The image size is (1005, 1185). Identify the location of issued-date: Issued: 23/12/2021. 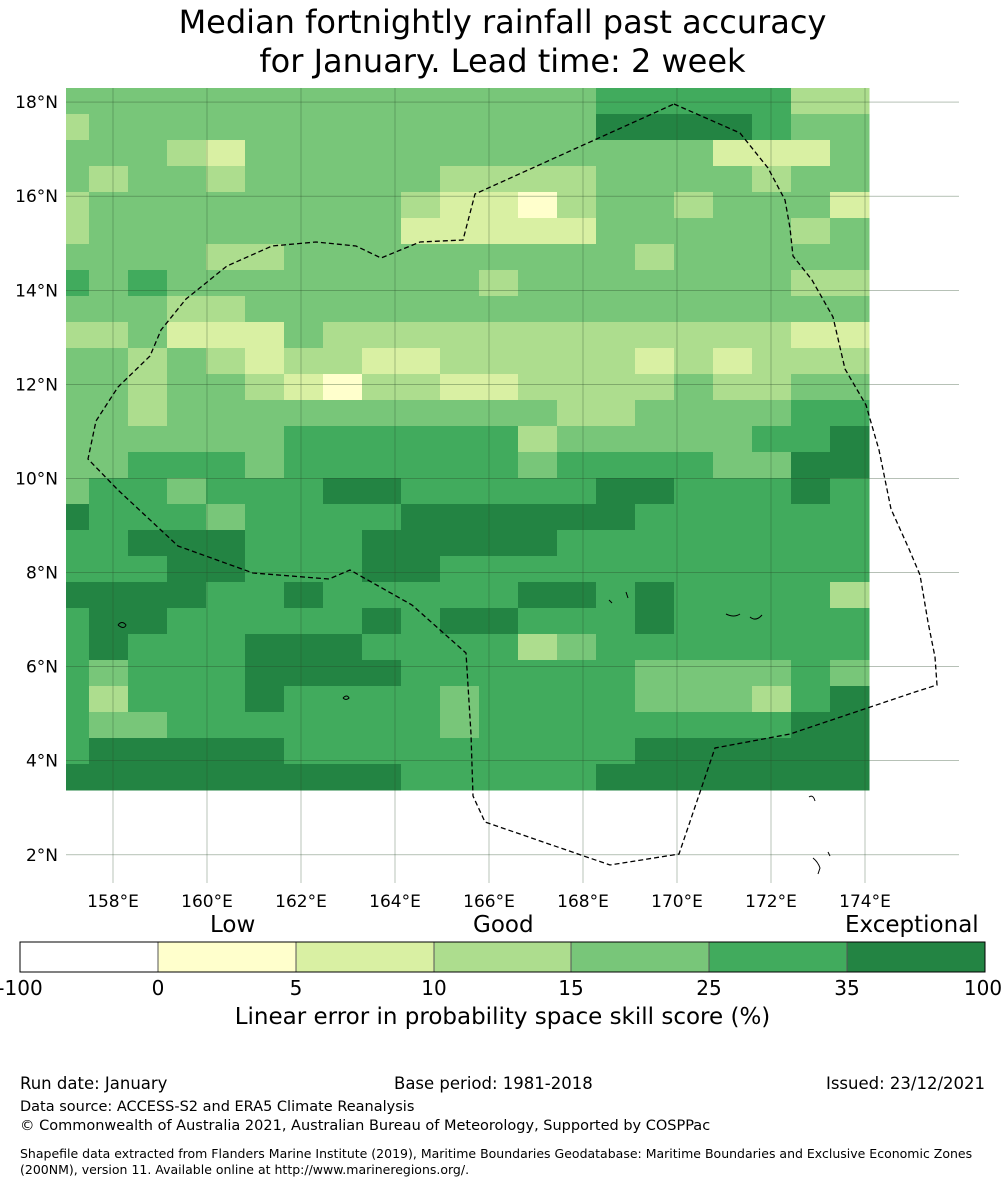
(905, 1083).